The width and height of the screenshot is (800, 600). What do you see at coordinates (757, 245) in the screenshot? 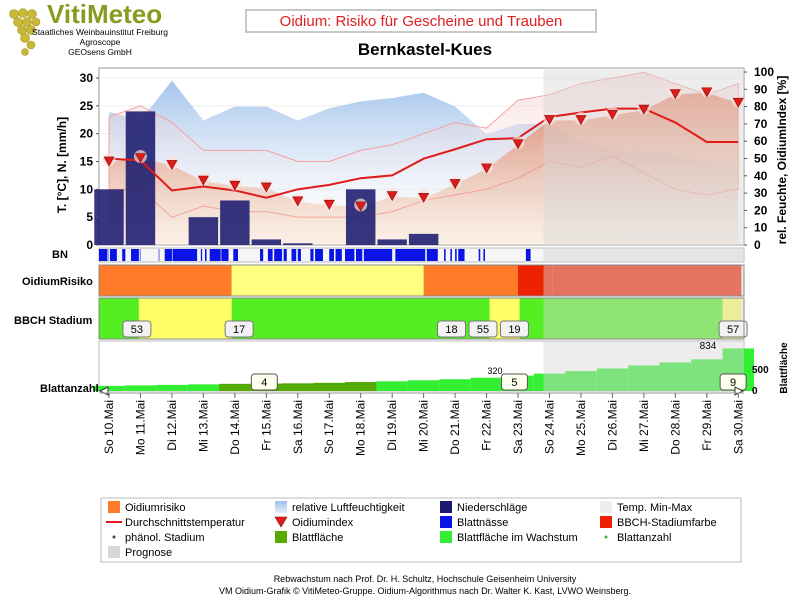
I see `y-right-tick-label: 0` at bounding box center [757, 245].